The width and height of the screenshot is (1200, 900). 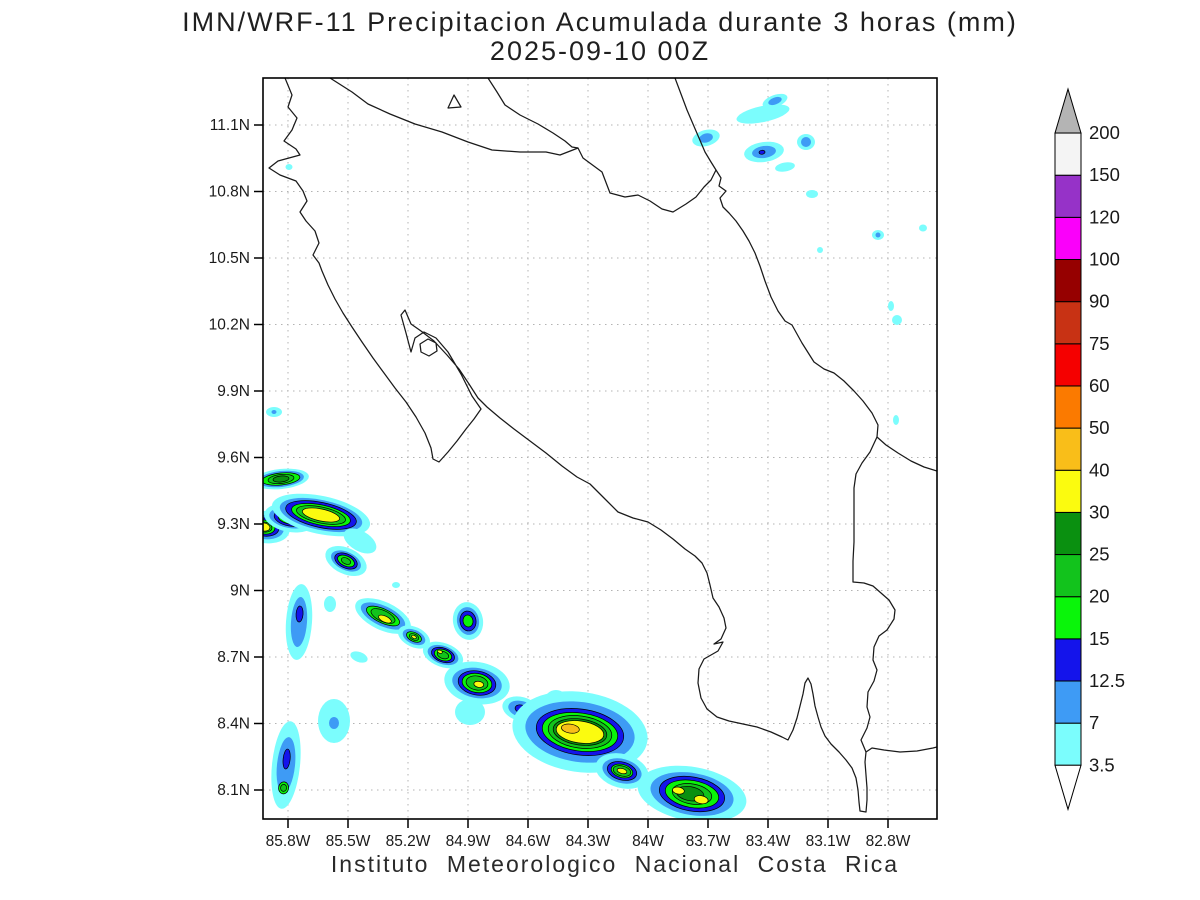 I want to click on y-tick-label: 9N, so click(x=240, y=591).